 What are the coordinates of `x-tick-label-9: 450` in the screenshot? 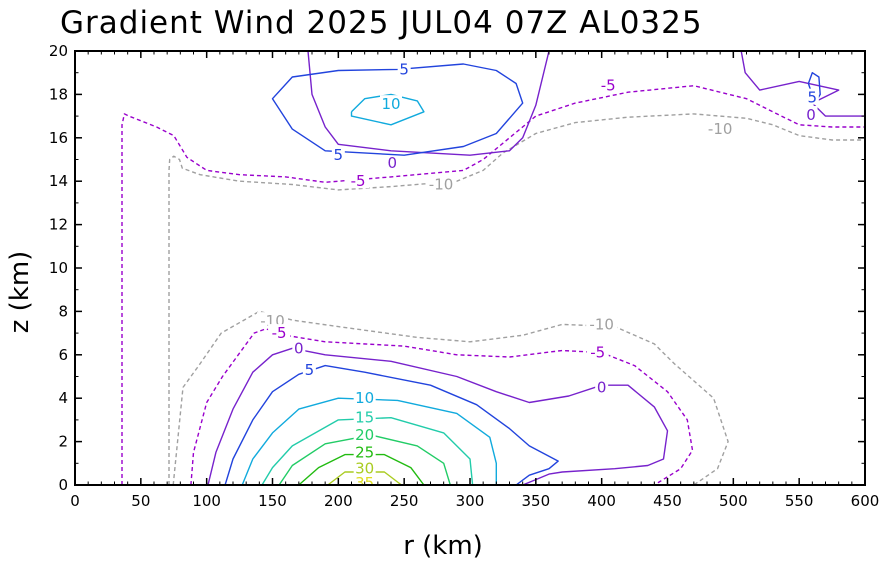 It's located at (667, 501).